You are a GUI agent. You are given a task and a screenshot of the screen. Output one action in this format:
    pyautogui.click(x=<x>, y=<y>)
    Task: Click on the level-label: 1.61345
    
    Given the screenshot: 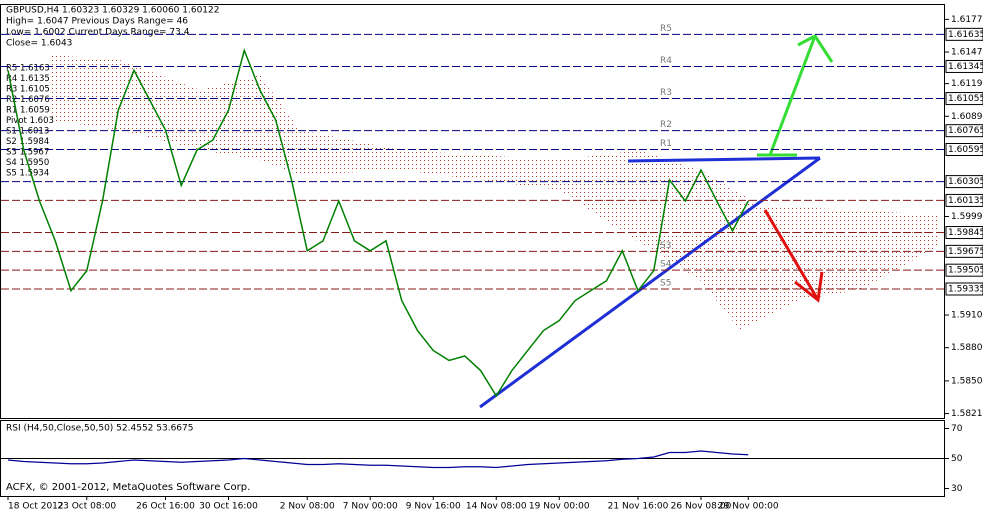 What is the action you would take?
    pyautogui.click(x=965, y=67)
    